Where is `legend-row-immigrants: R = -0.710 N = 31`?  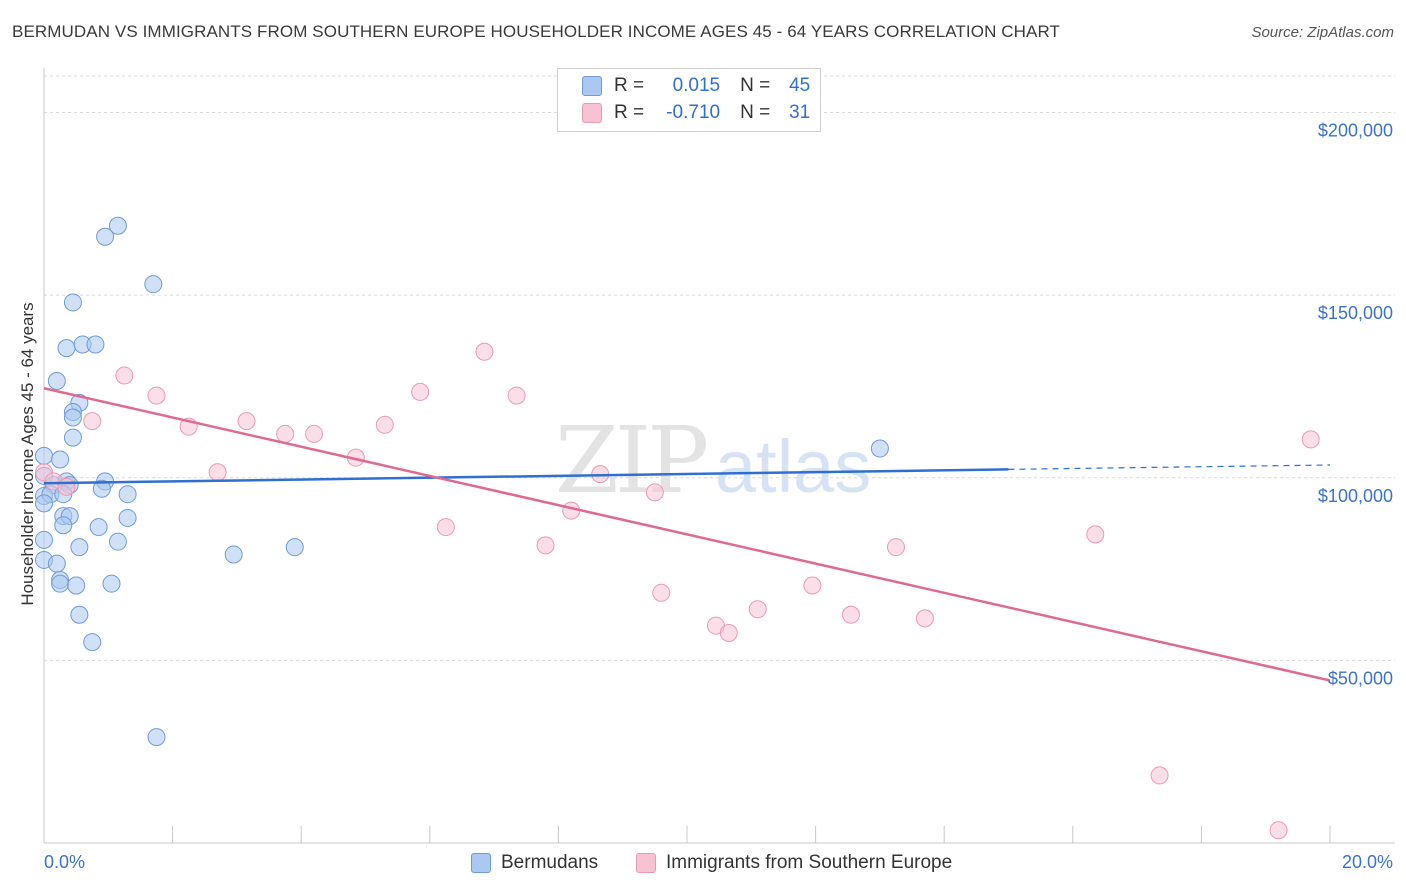
legend-row-immigrants: R = -0.710 N = 31 is located at coordinates (696, 113).